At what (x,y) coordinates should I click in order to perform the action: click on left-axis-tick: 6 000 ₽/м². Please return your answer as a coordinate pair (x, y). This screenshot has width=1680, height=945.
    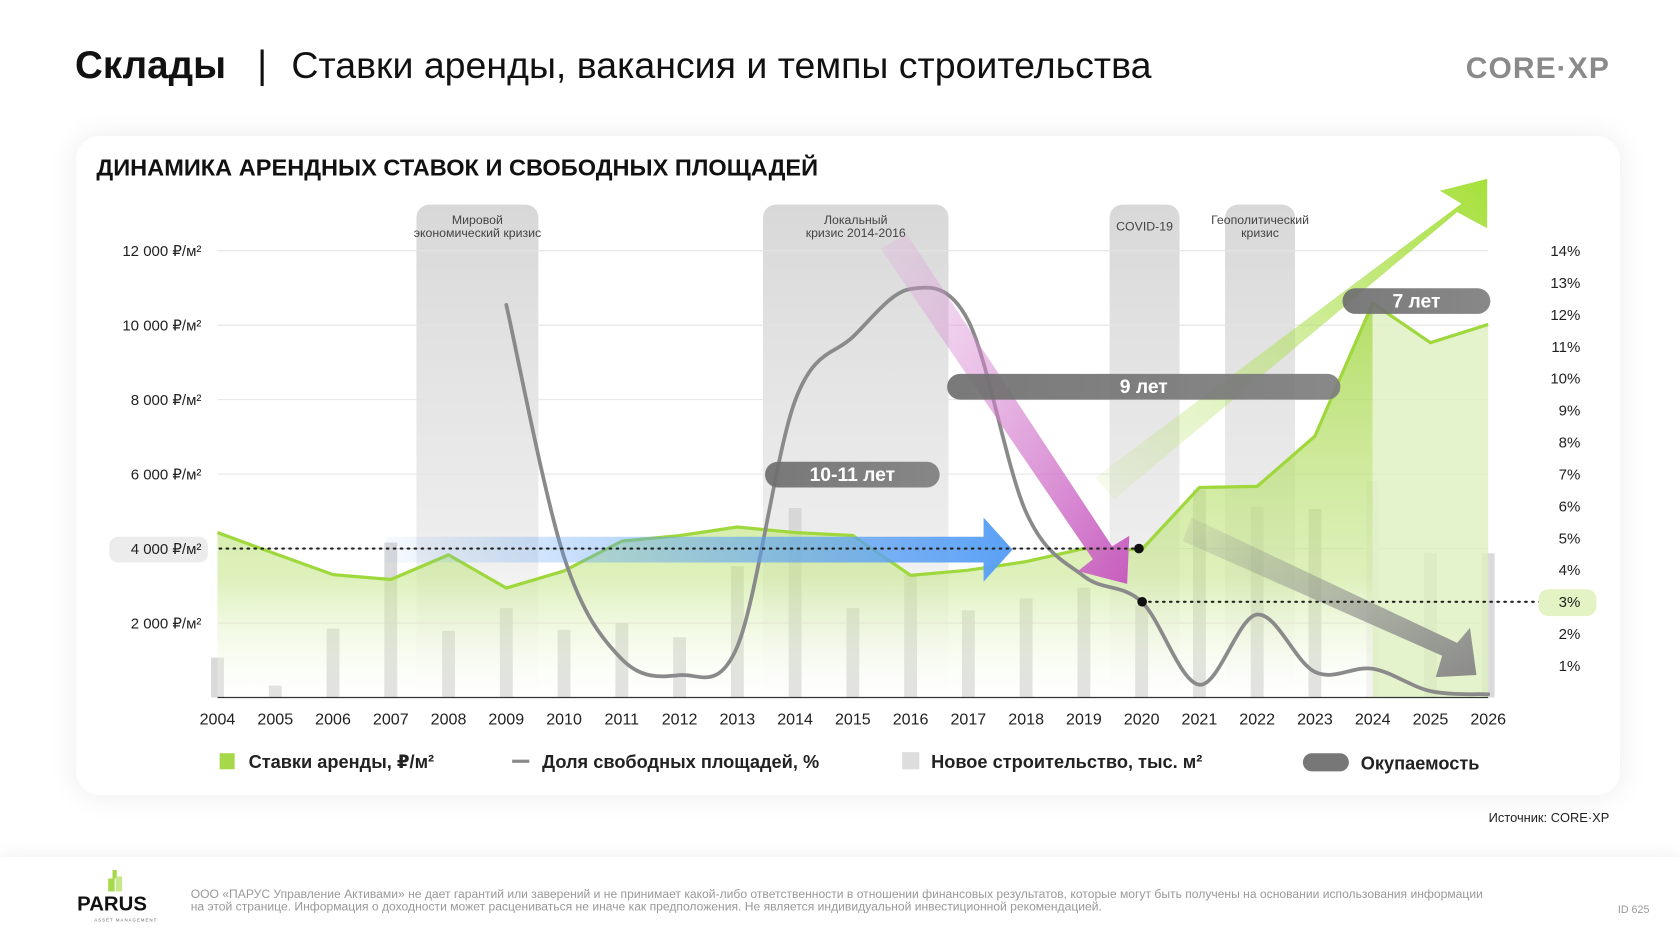
    Looking at the image, I should click on (166, 474).